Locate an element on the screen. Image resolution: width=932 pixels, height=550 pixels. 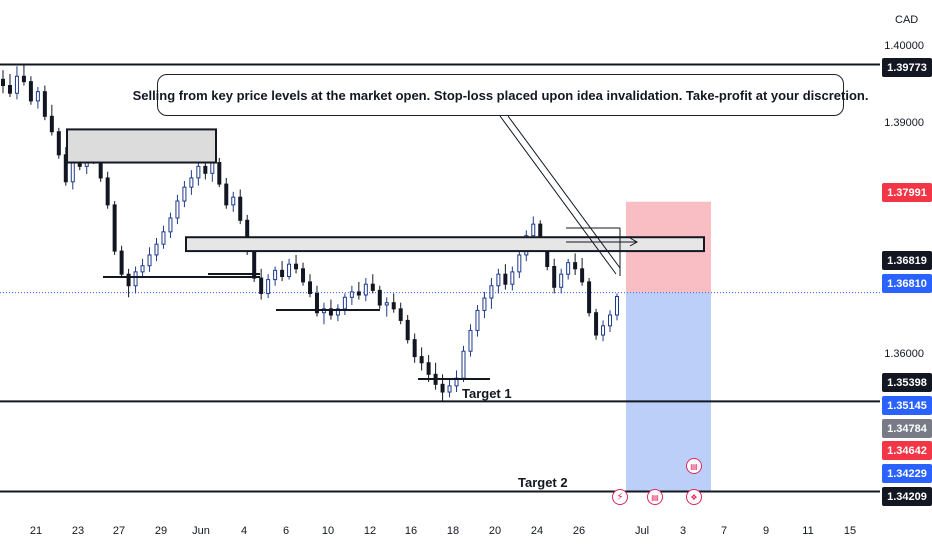
price-tag: 1.35398 is located at coordinates (907, 382).